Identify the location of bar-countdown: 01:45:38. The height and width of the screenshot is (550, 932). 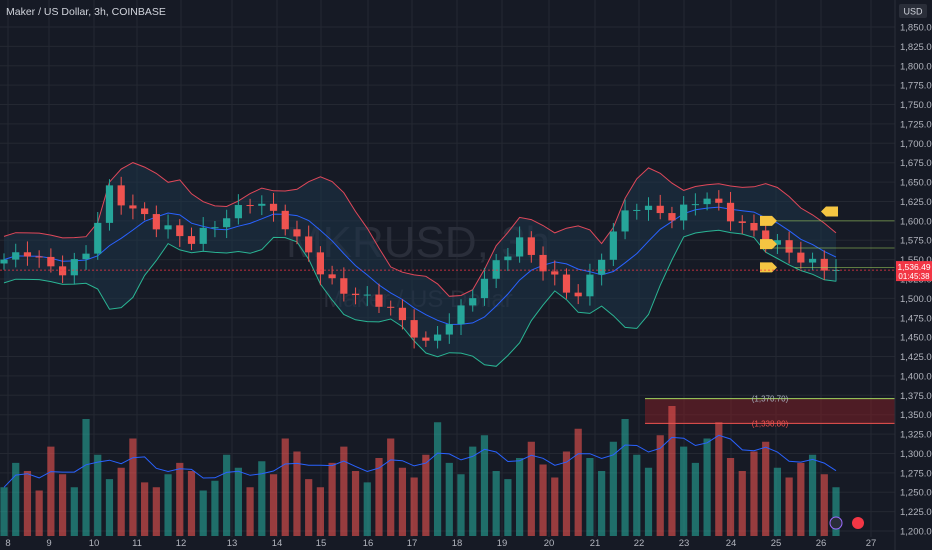
(914, 276).